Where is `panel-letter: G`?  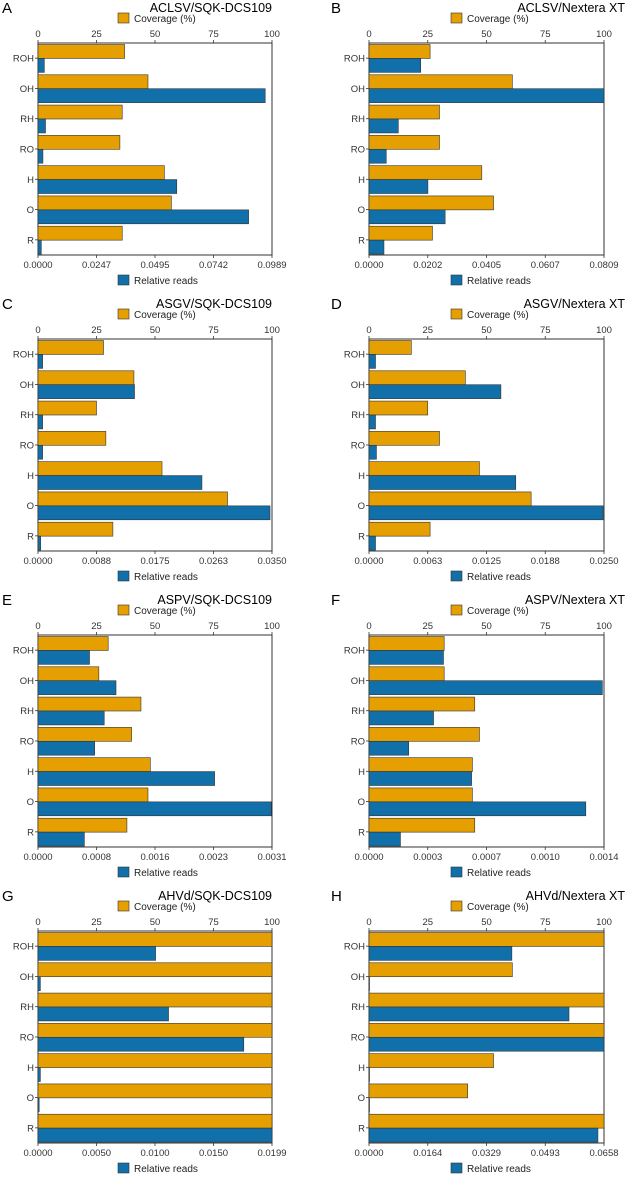 panel-letter: G is located at coordinates (8, 896).